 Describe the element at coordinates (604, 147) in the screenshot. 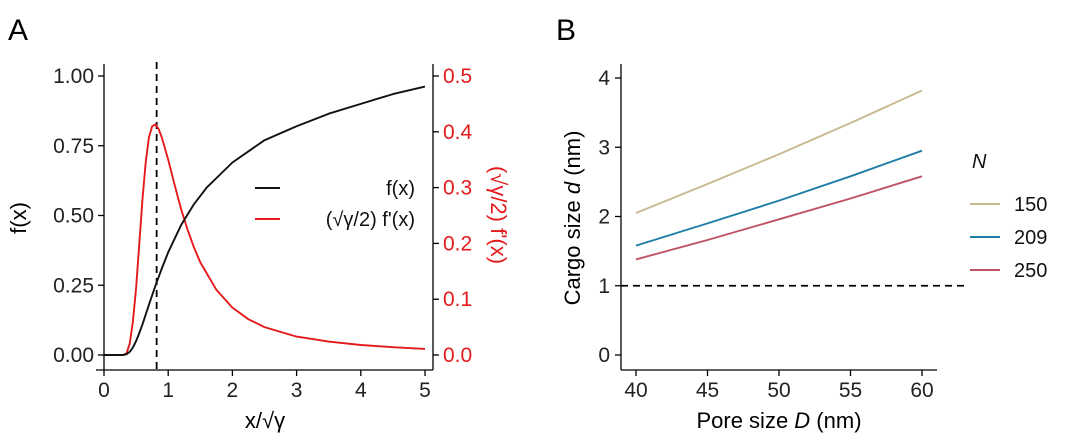

I see `panel-b-y-tick-label: 3` at that location.